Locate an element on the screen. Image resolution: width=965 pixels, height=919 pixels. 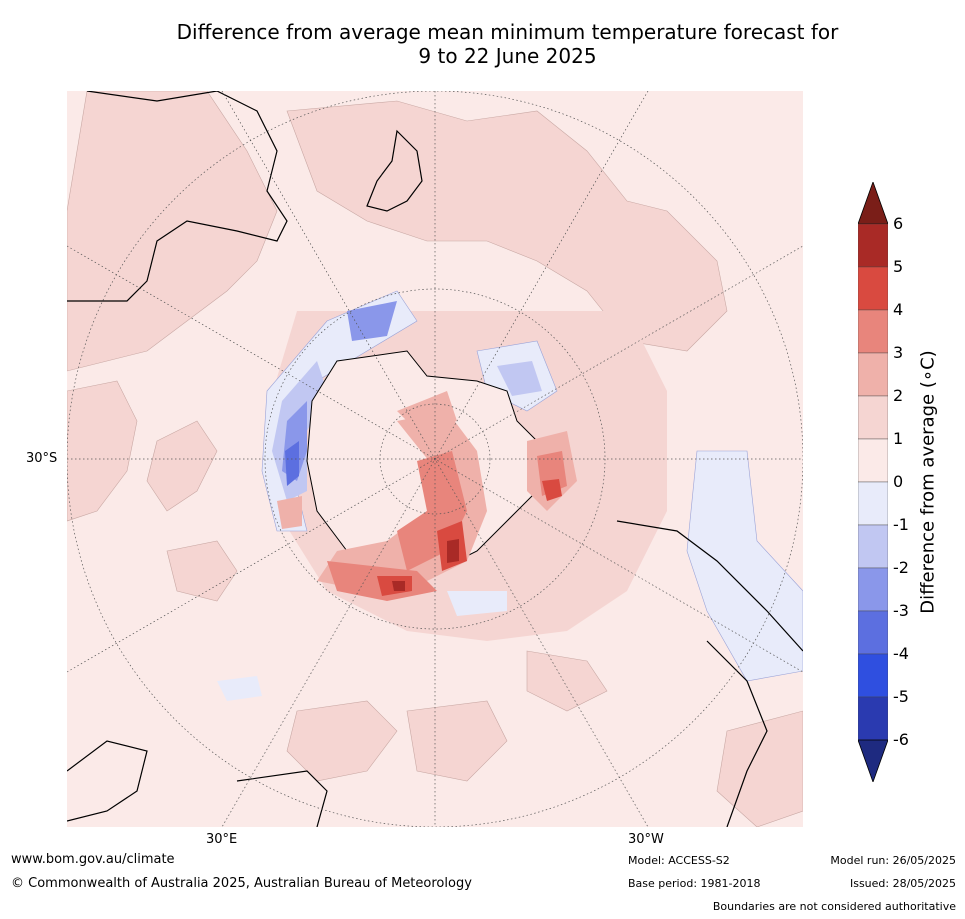
colorbar-extend-top is located at coordinates (873, 203).